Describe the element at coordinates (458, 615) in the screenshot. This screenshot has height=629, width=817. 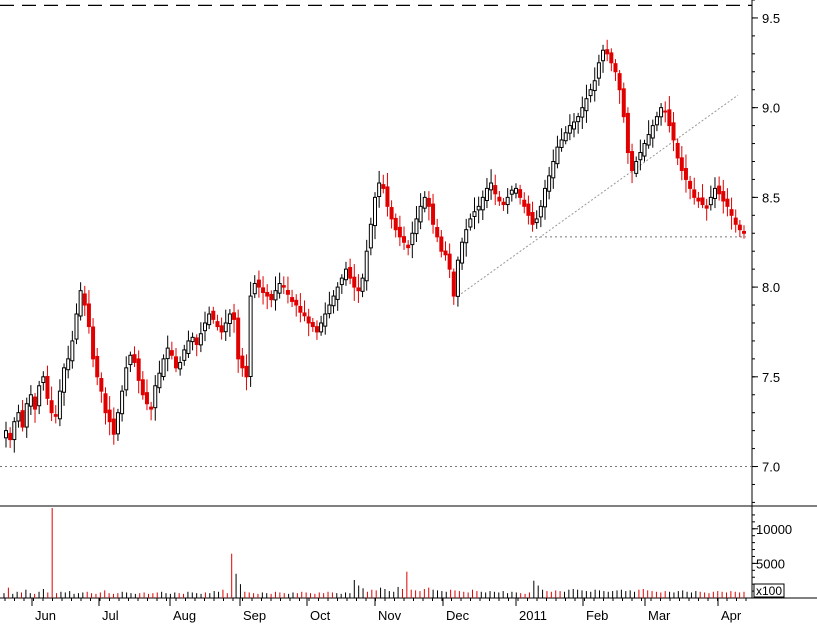
I see `time-tick-label: Dec` at that location.